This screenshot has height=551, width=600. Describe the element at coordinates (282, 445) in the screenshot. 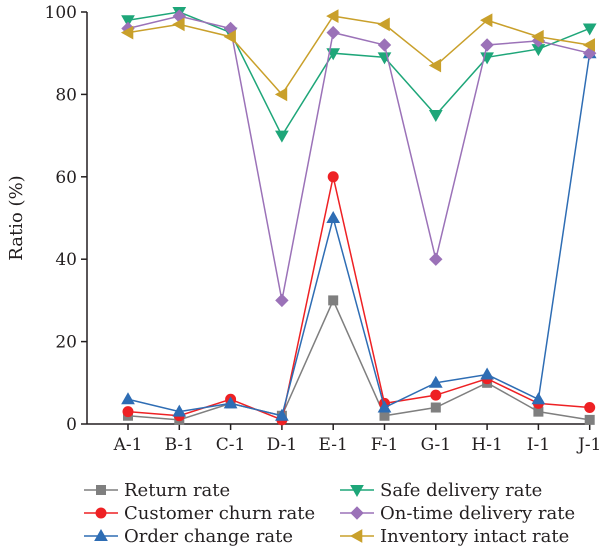

I see `x-tick-label: D-1` at that location.